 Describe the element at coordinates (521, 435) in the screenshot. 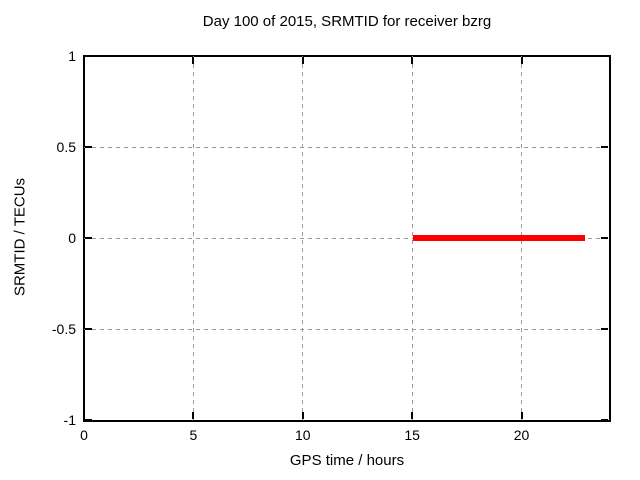

I see `x-tick-label: 20` at that location.